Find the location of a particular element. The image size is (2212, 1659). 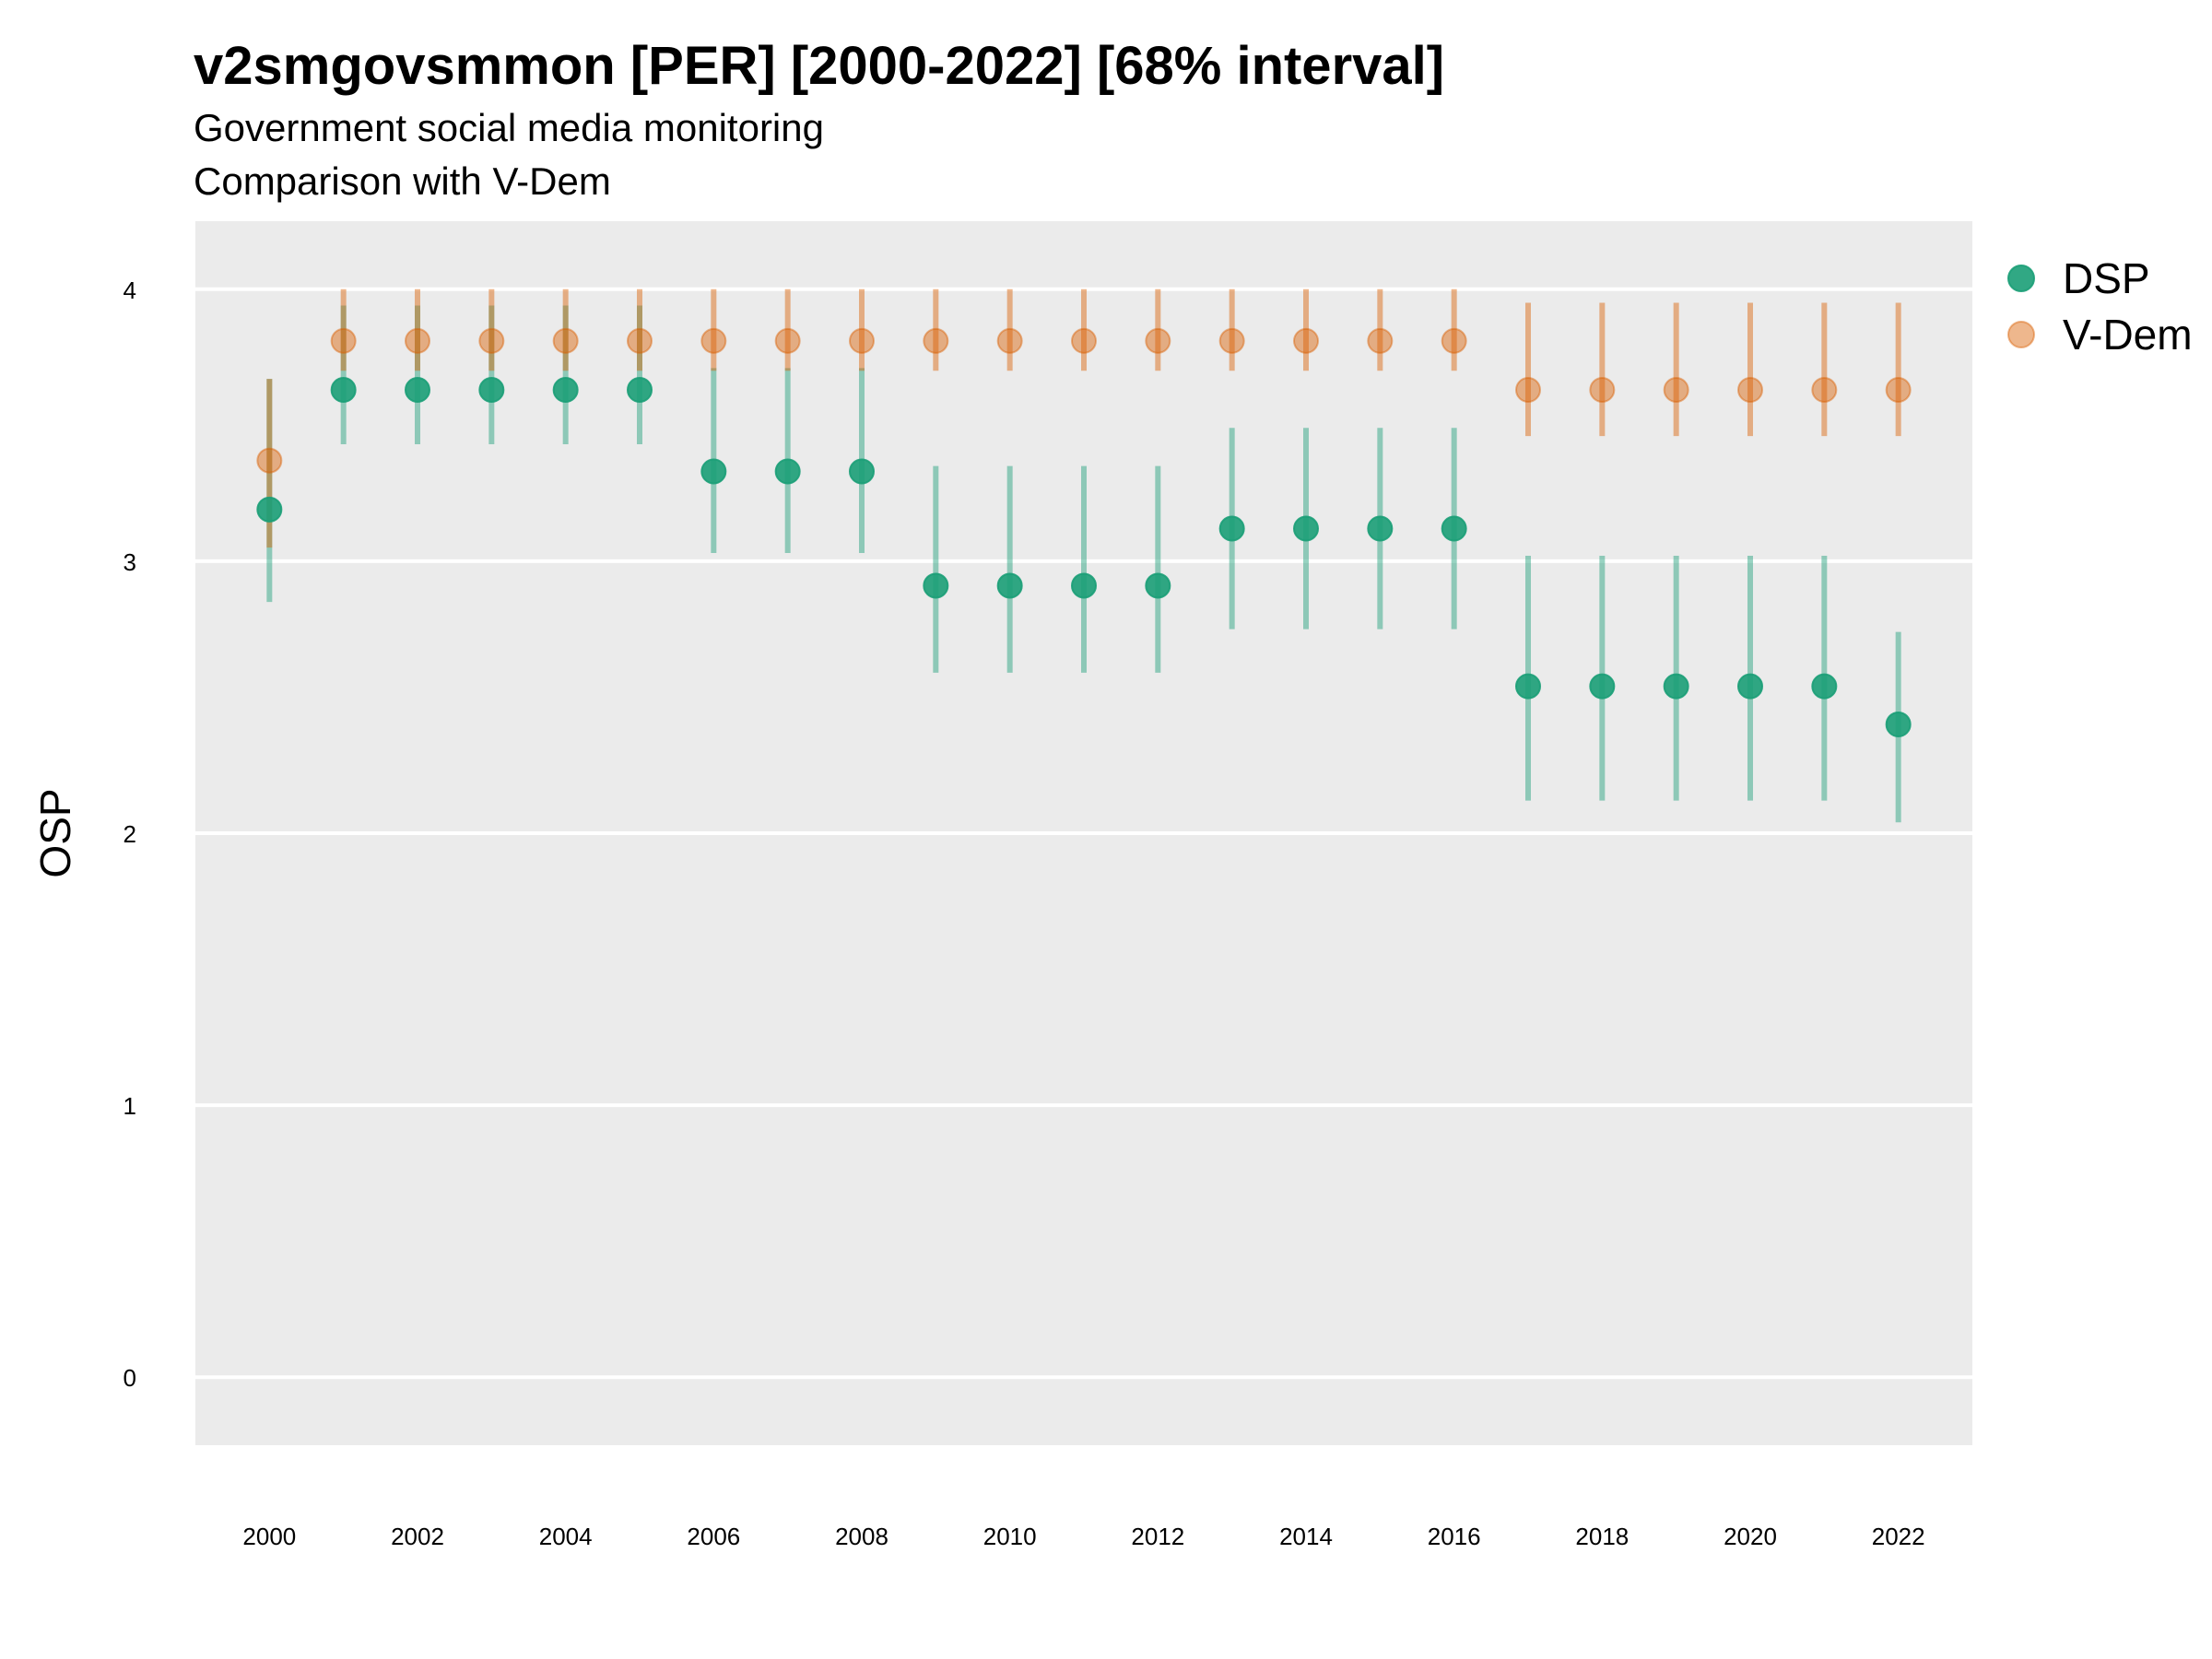

x-tick-label: 2018 is located at coordinates (1602, 1536).